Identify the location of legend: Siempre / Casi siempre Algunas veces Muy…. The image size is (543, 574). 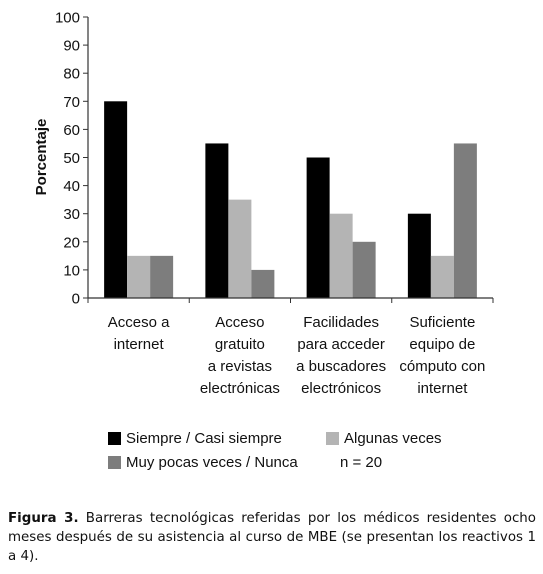
(308, 453).